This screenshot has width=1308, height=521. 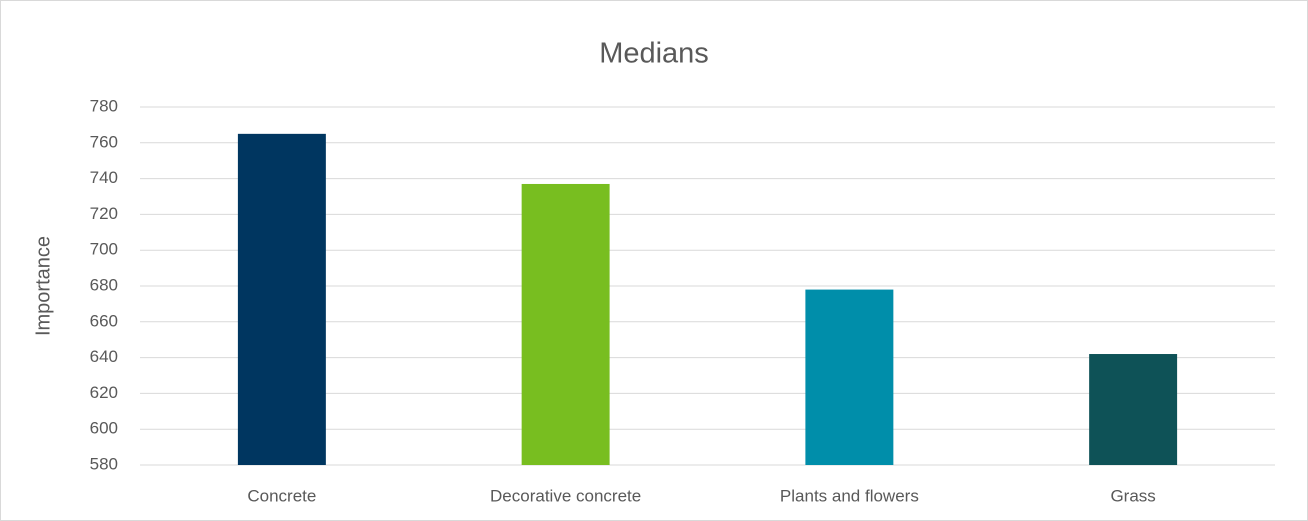 I want to click on y-tick-label: 720, so click(x=104, y=213).